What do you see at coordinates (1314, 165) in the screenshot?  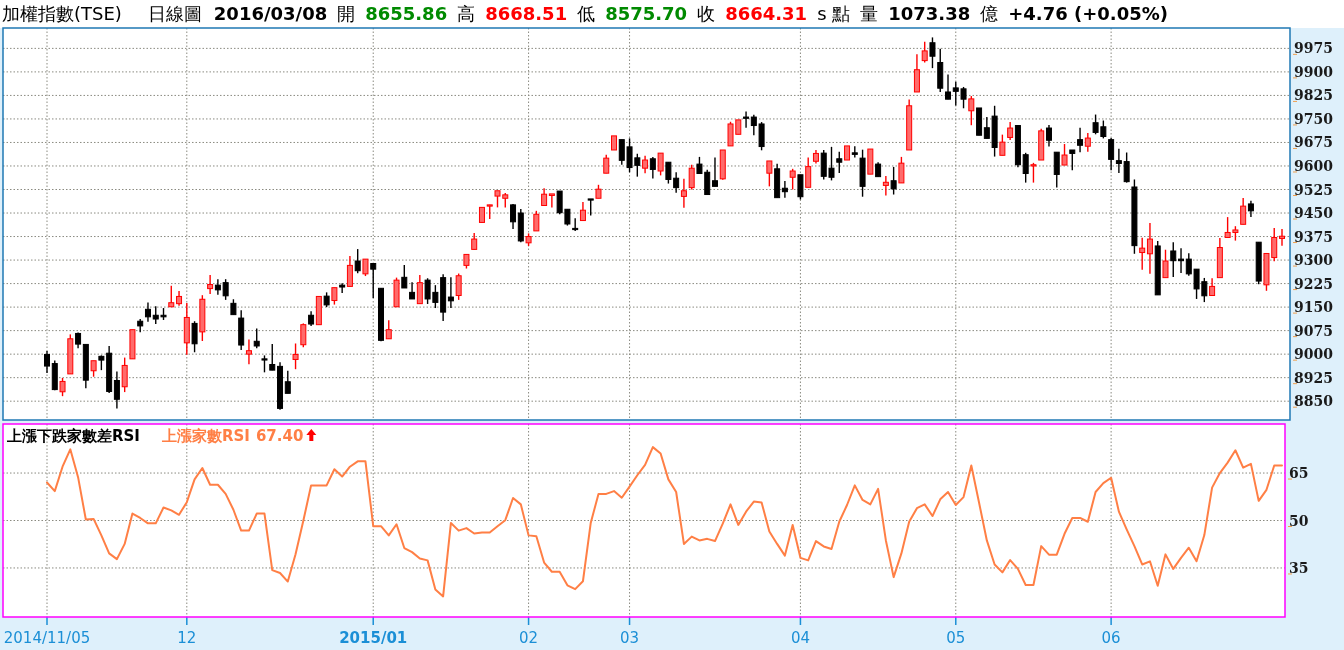 I see `y-tick-label: 9600` at bounding box center [1314, 165].